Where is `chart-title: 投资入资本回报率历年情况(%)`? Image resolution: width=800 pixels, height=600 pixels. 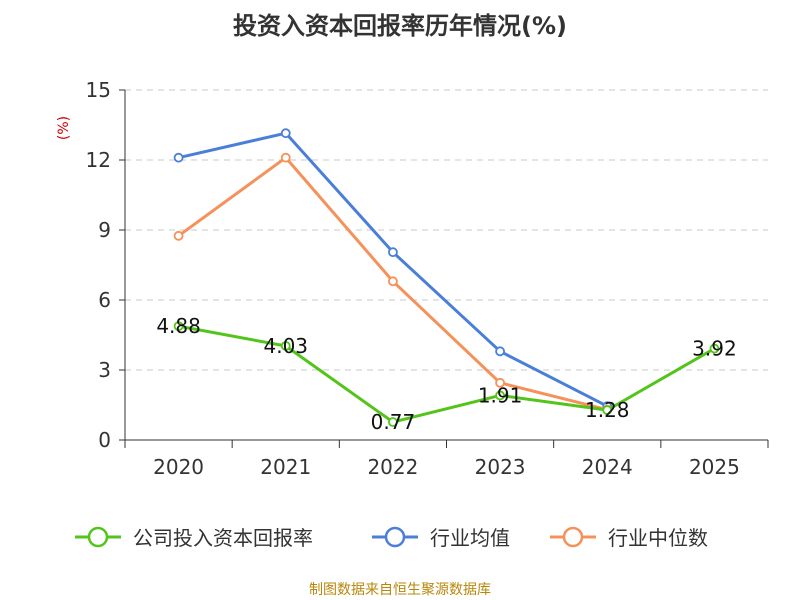 chart-title: 投资入资本回报率历年情况(%) is located at coordinates (400, 26).